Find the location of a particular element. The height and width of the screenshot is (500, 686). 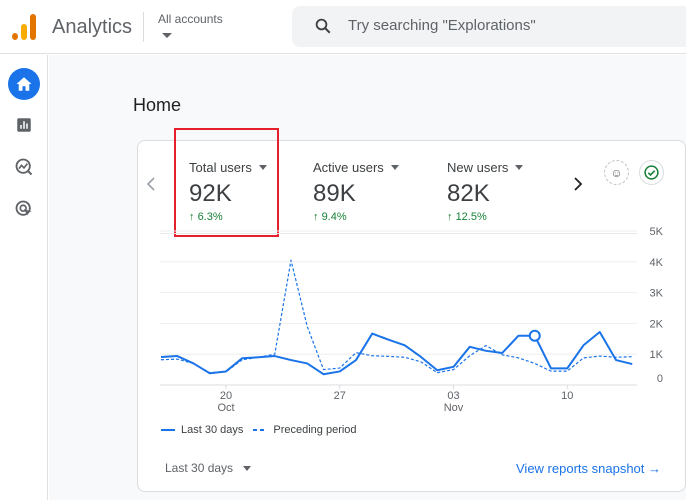

metric-change: ↑ 12.5% is located at coordinates (467, 217).